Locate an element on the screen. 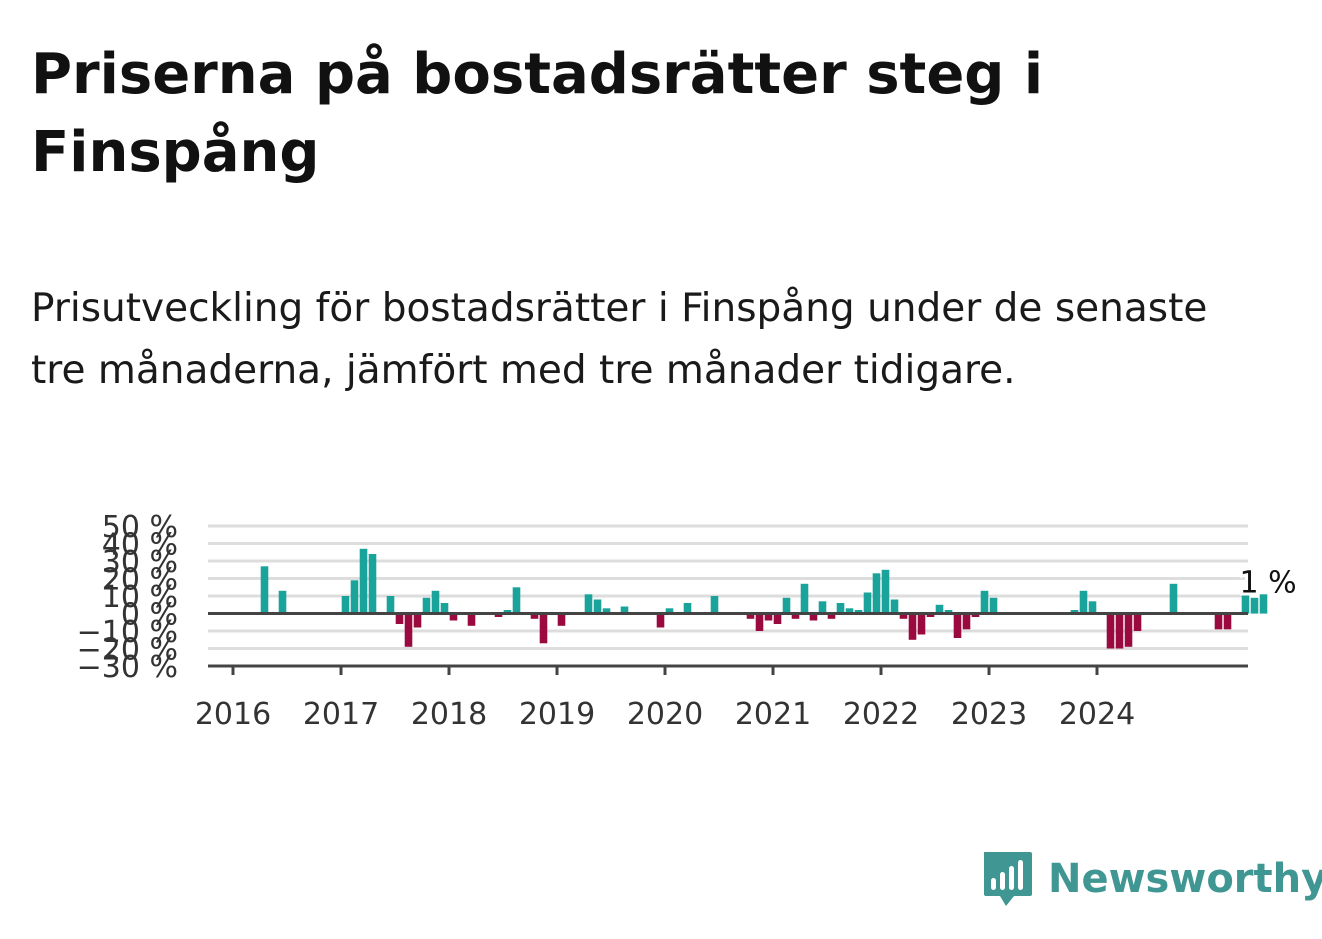 The width and height of the screenshot is (1322, 939). y-tick-label: 20 % is located at coordinates (140, 580).